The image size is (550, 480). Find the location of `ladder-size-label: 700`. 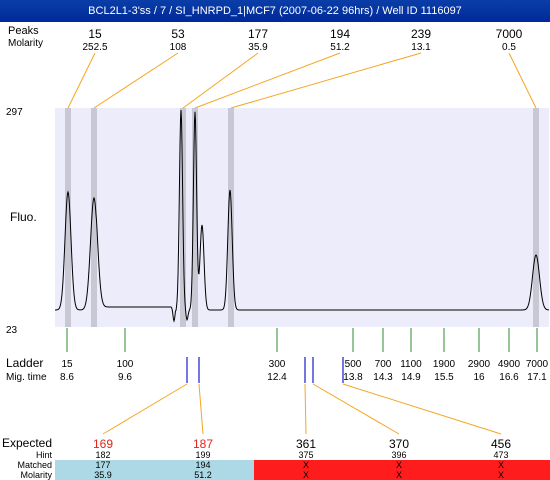

ladder-size-label: 700 is located at coordinates (383, 364).